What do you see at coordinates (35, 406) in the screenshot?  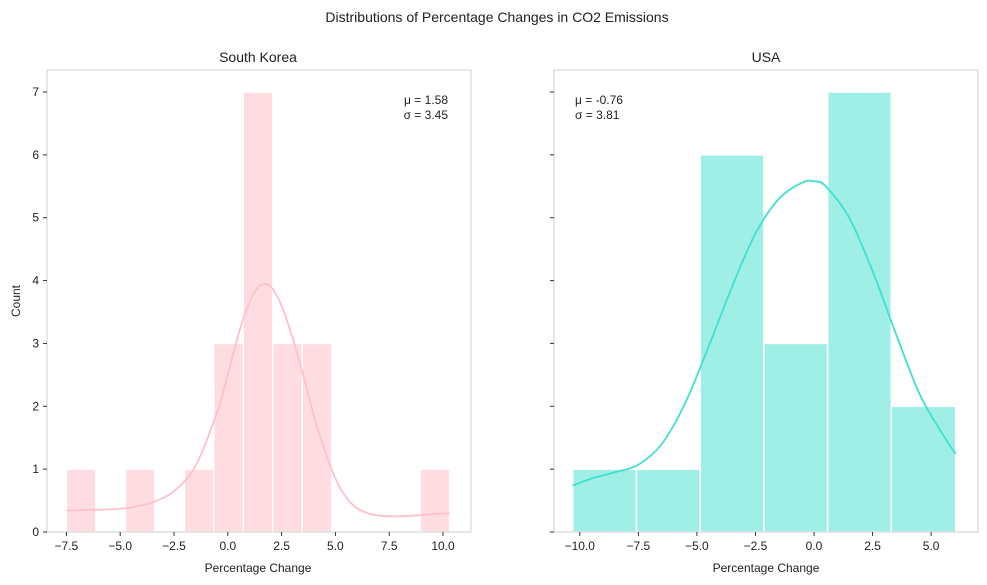 I see `y-tick-label: 2` at bounding box center [35, 406].